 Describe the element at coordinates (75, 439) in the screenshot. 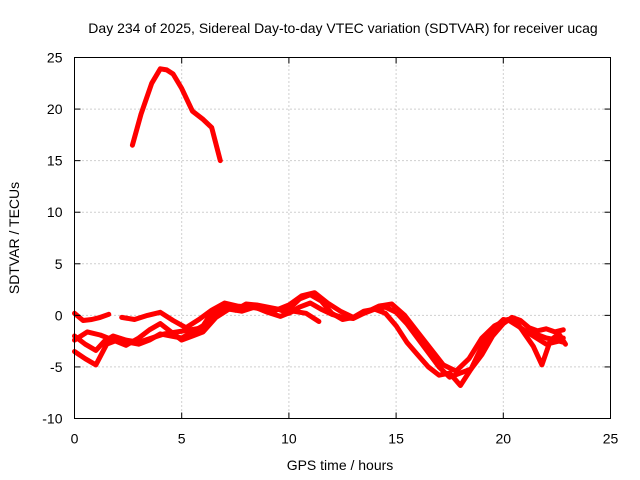

I see `x-tick-label: 0` at that location.